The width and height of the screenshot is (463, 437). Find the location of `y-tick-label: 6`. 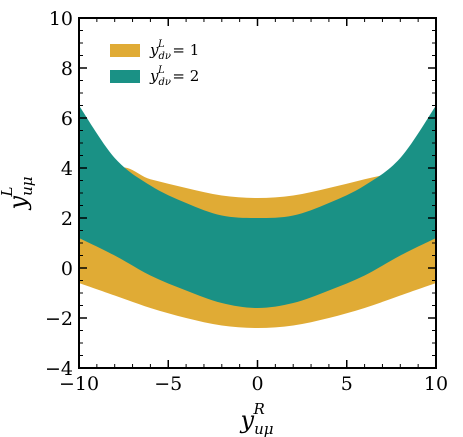

y-tick-label: 6 is located at coordinates (67, 119).